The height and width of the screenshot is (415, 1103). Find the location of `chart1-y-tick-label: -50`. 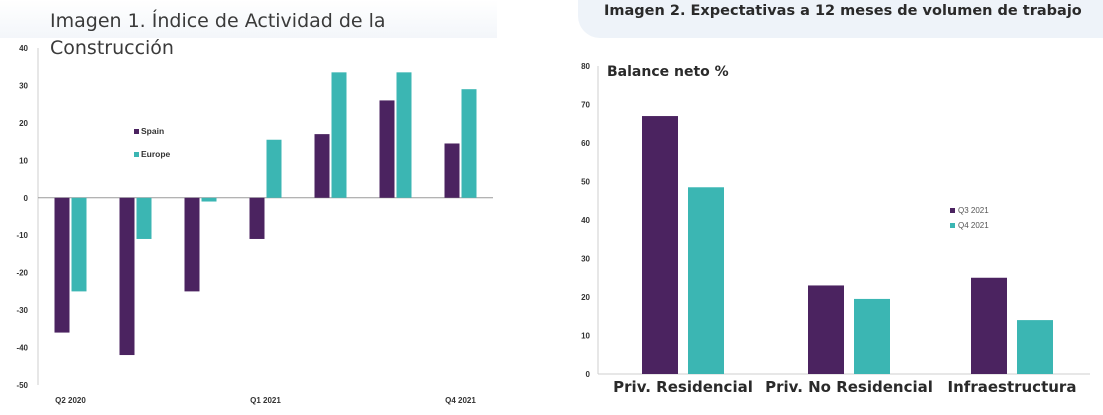

chart1-y-tick-label: -50 is located at coordinates (22, 385).